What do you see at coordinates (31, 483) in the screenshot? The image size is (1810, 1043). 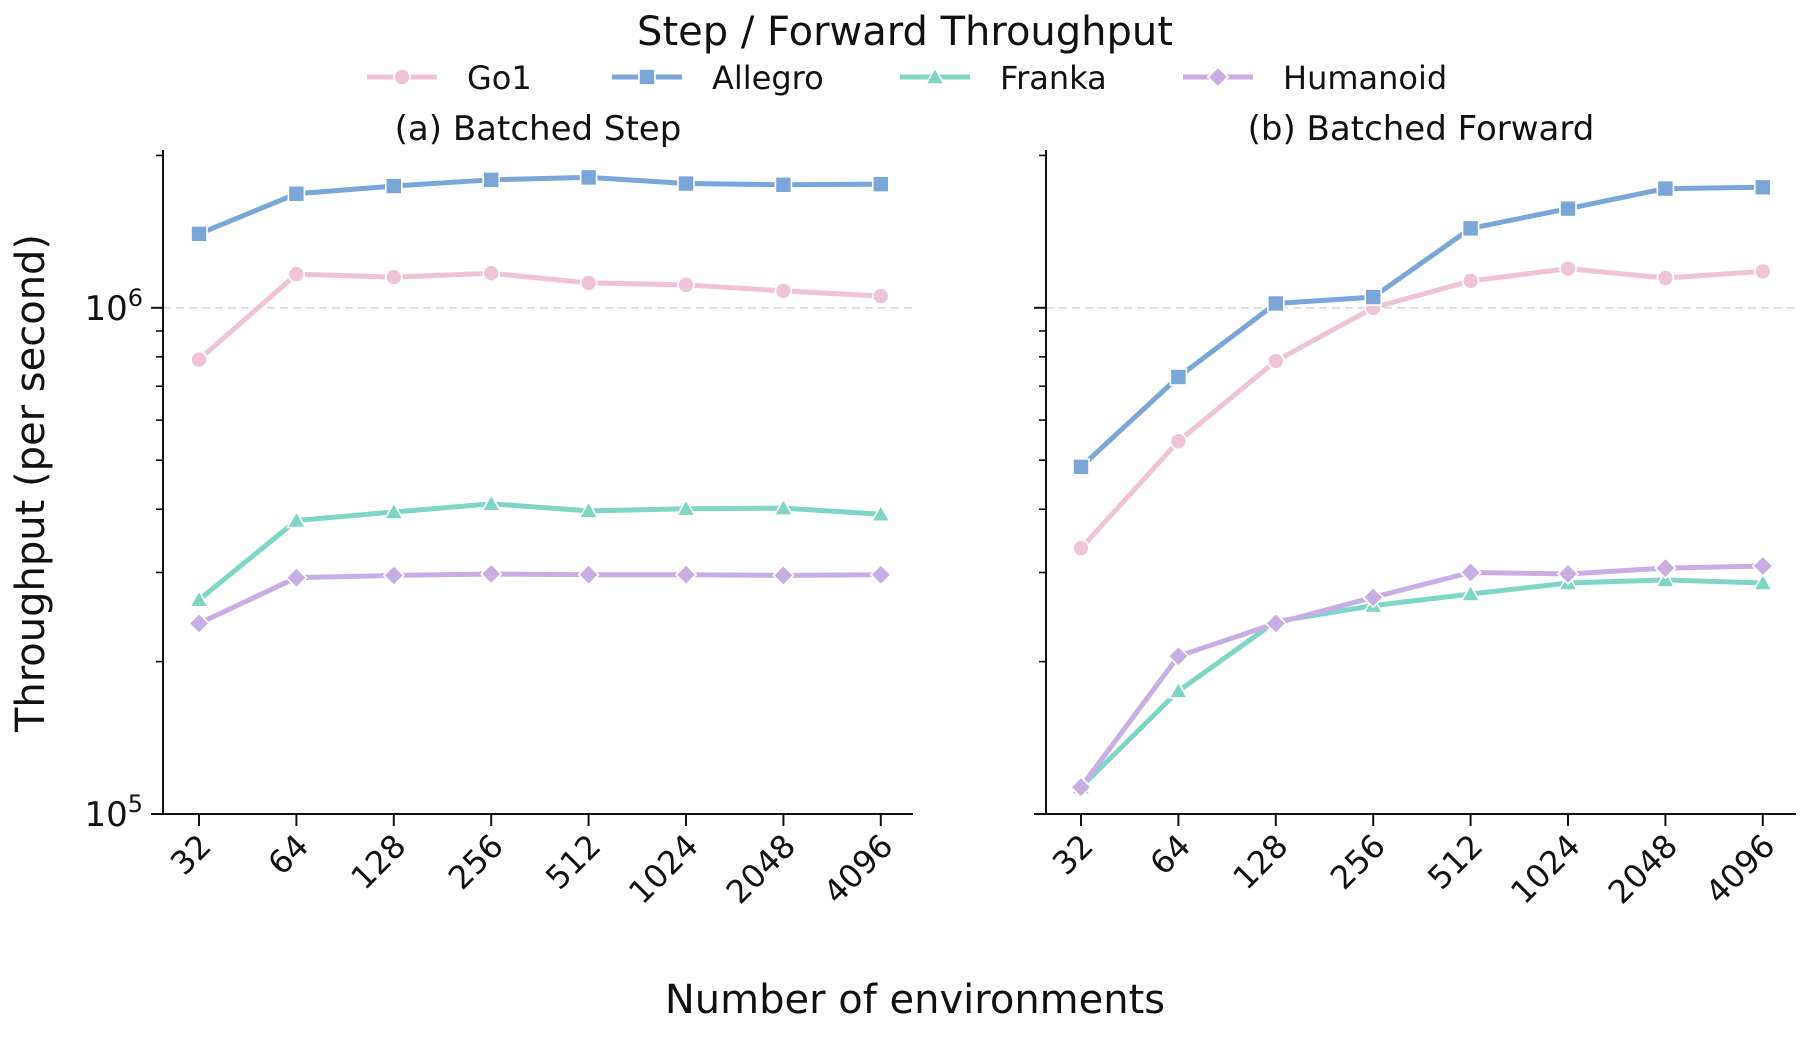 I see `y-axis-label: Throughput (per second)` at bounding box center [31, 483].